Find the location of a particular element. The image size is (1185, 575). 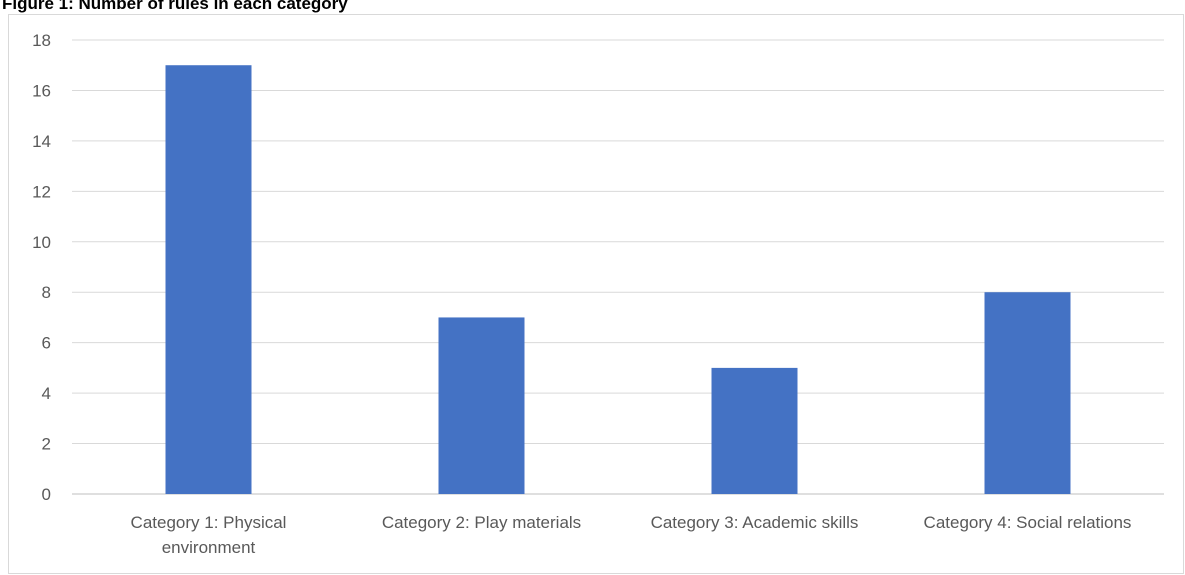

y-tick-label: 14 is located at coordinates (41, 141).